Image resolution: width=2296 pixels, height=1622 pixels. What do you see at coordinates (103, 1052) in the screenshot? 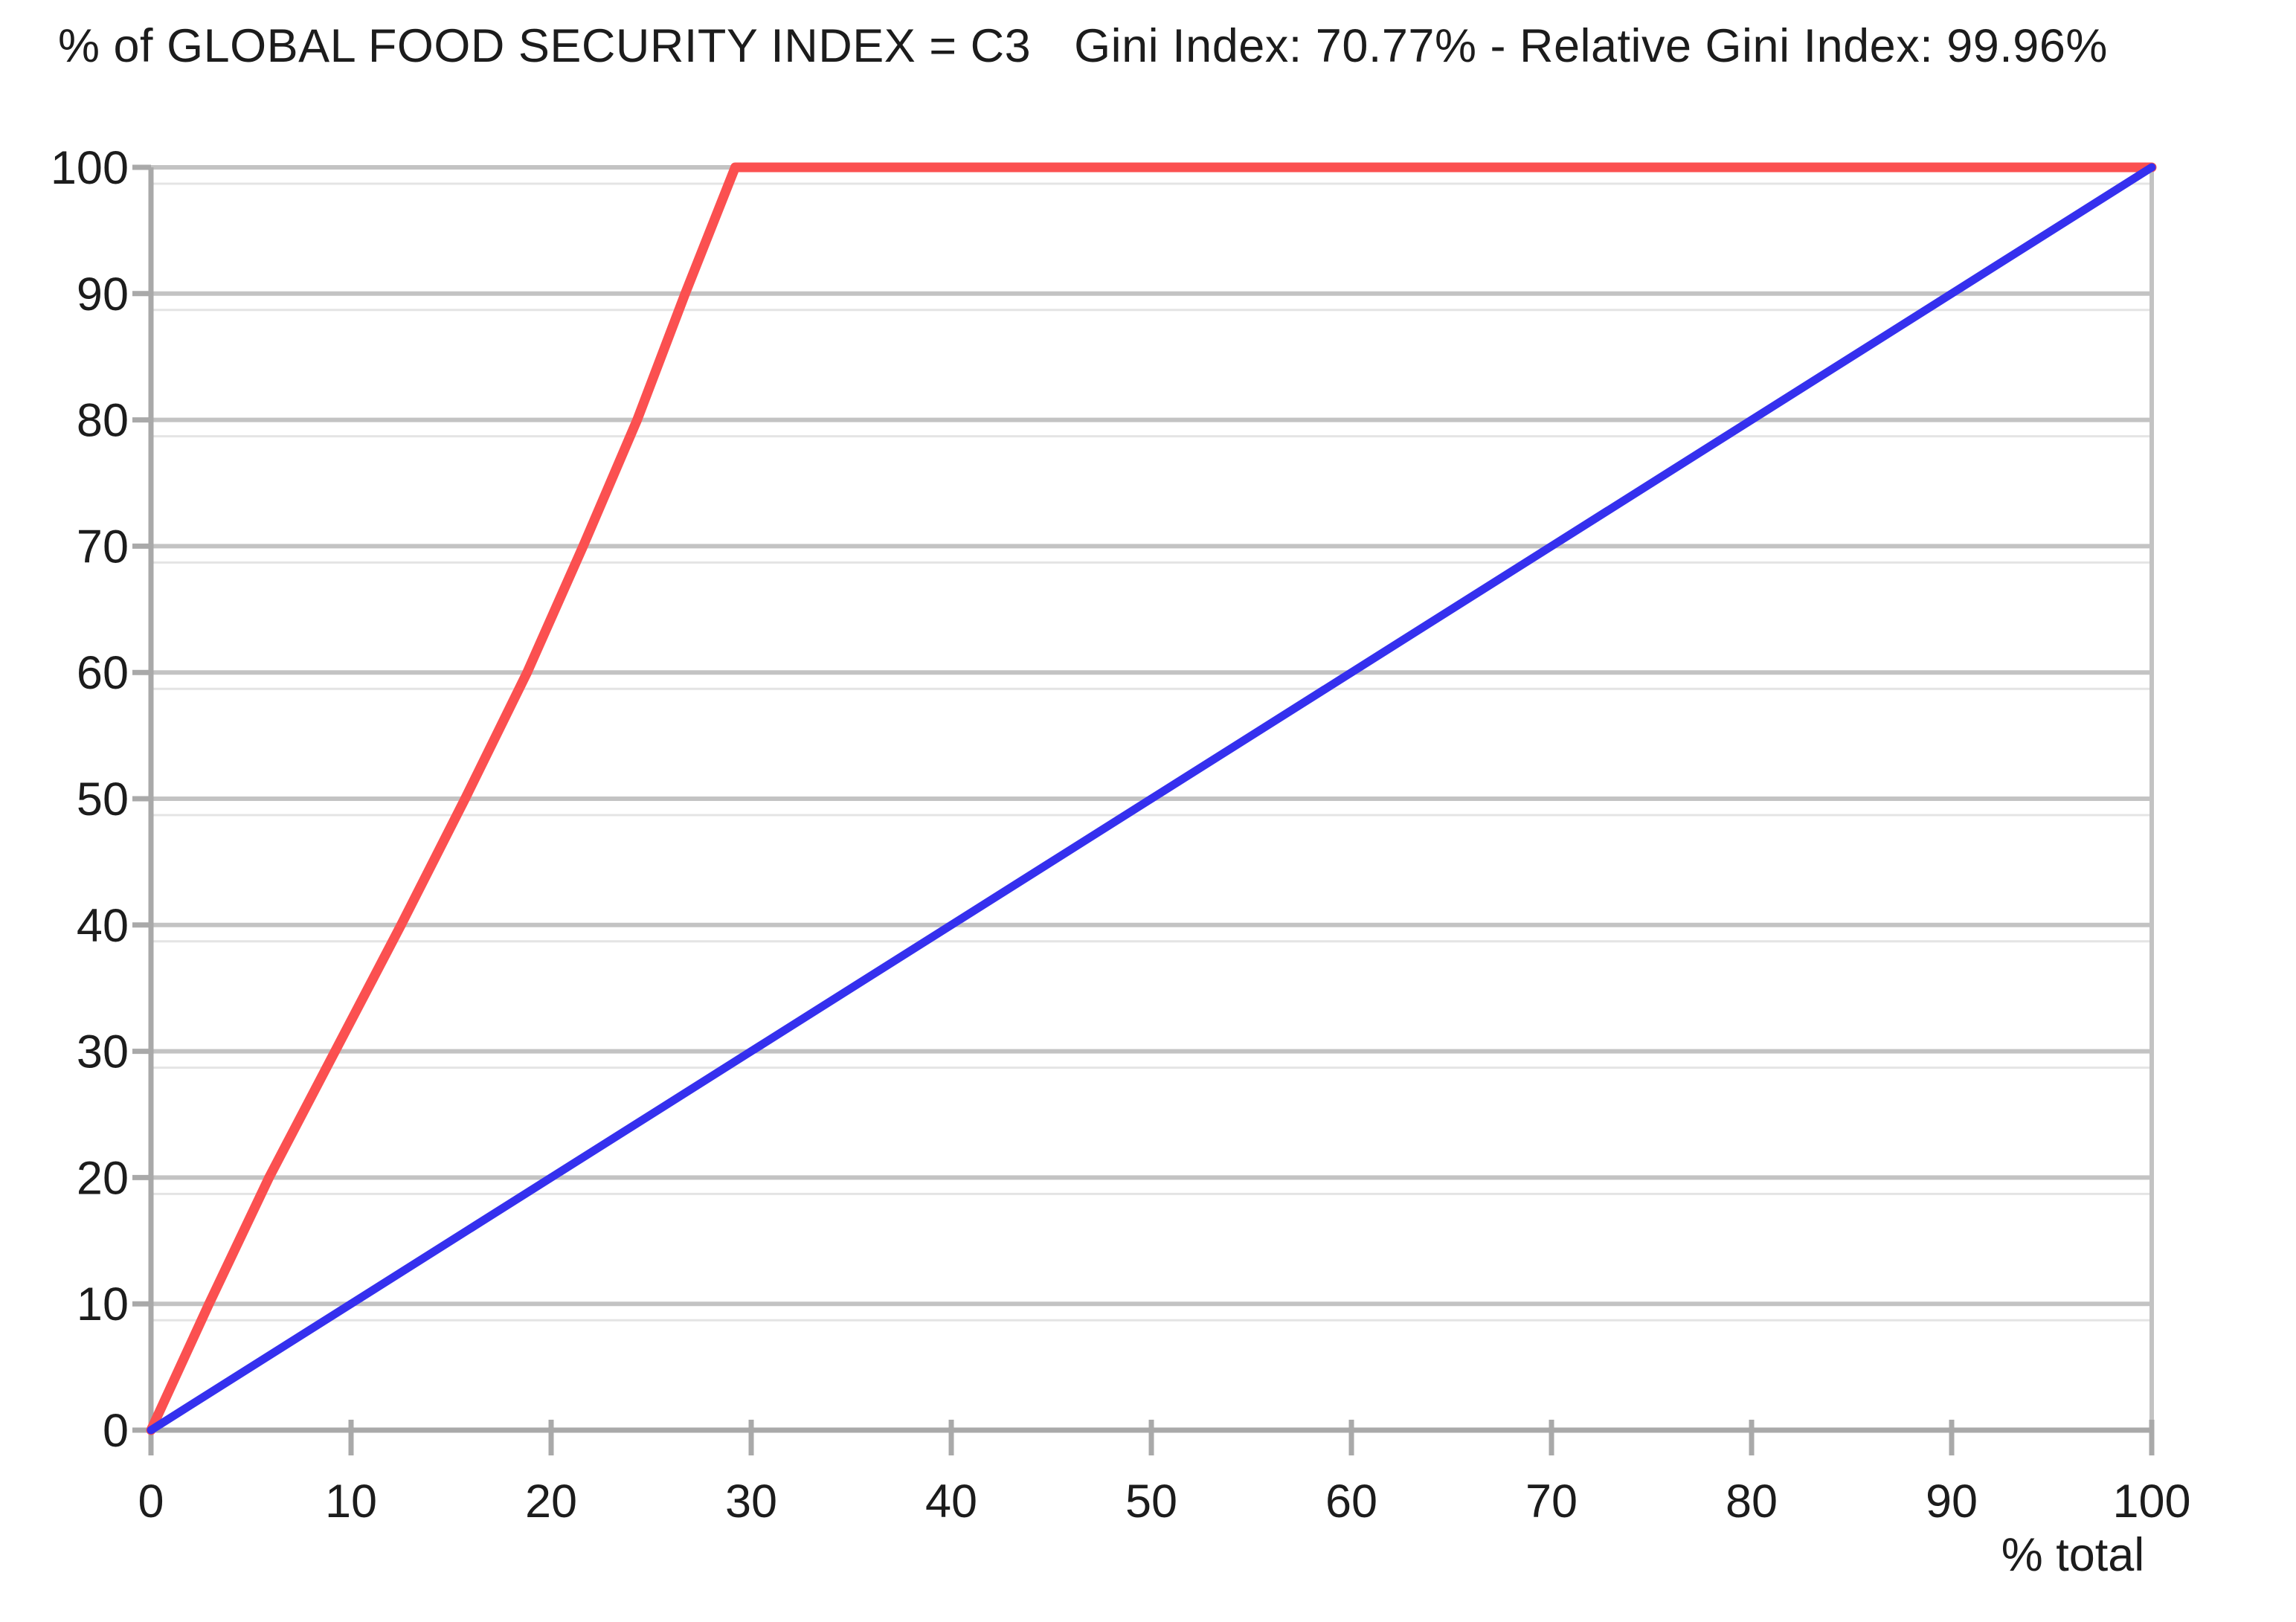
I see `y-tick-label: 30` at bounding box center [103, 1052].